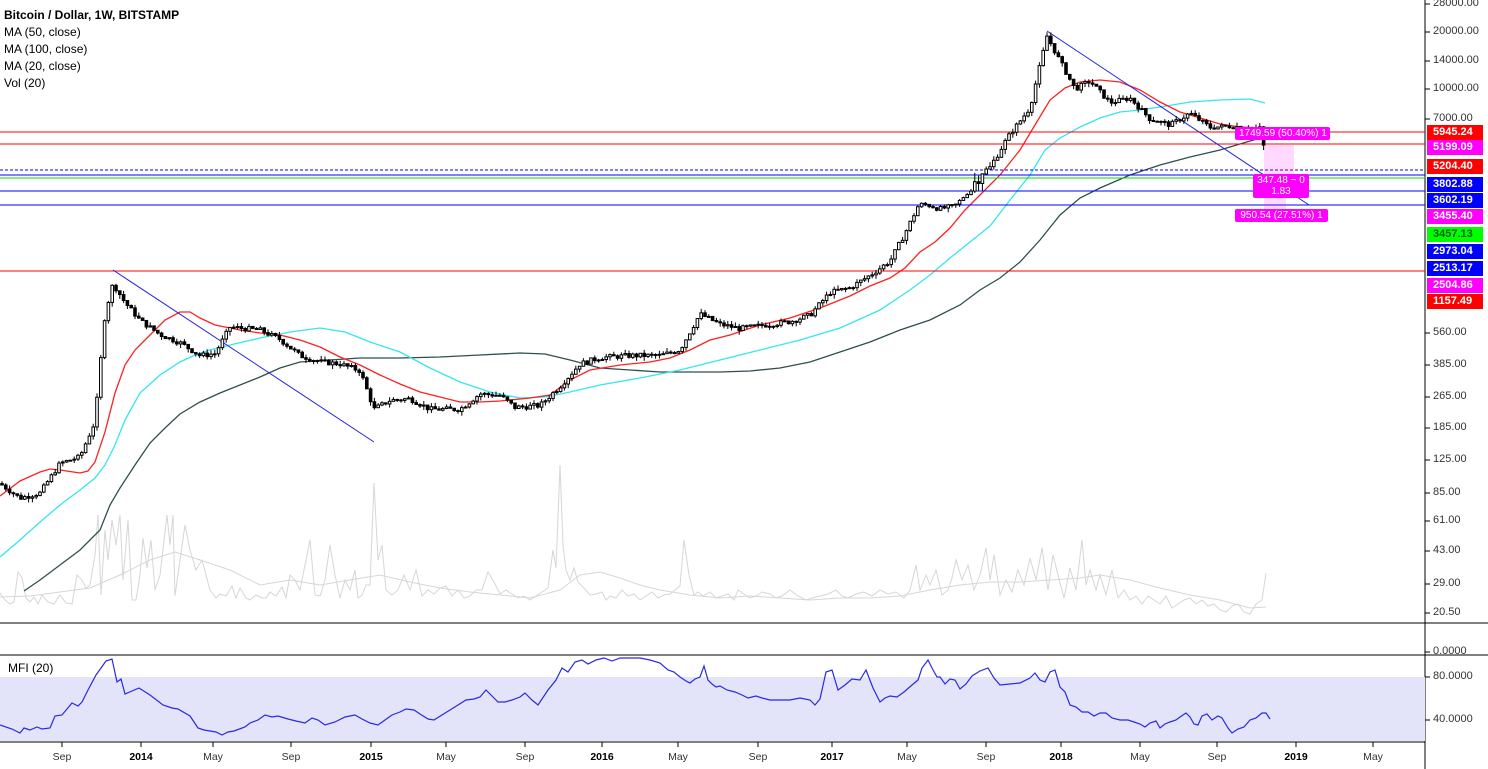  I want to click on price-axis-ticks, so click(1427, 362).